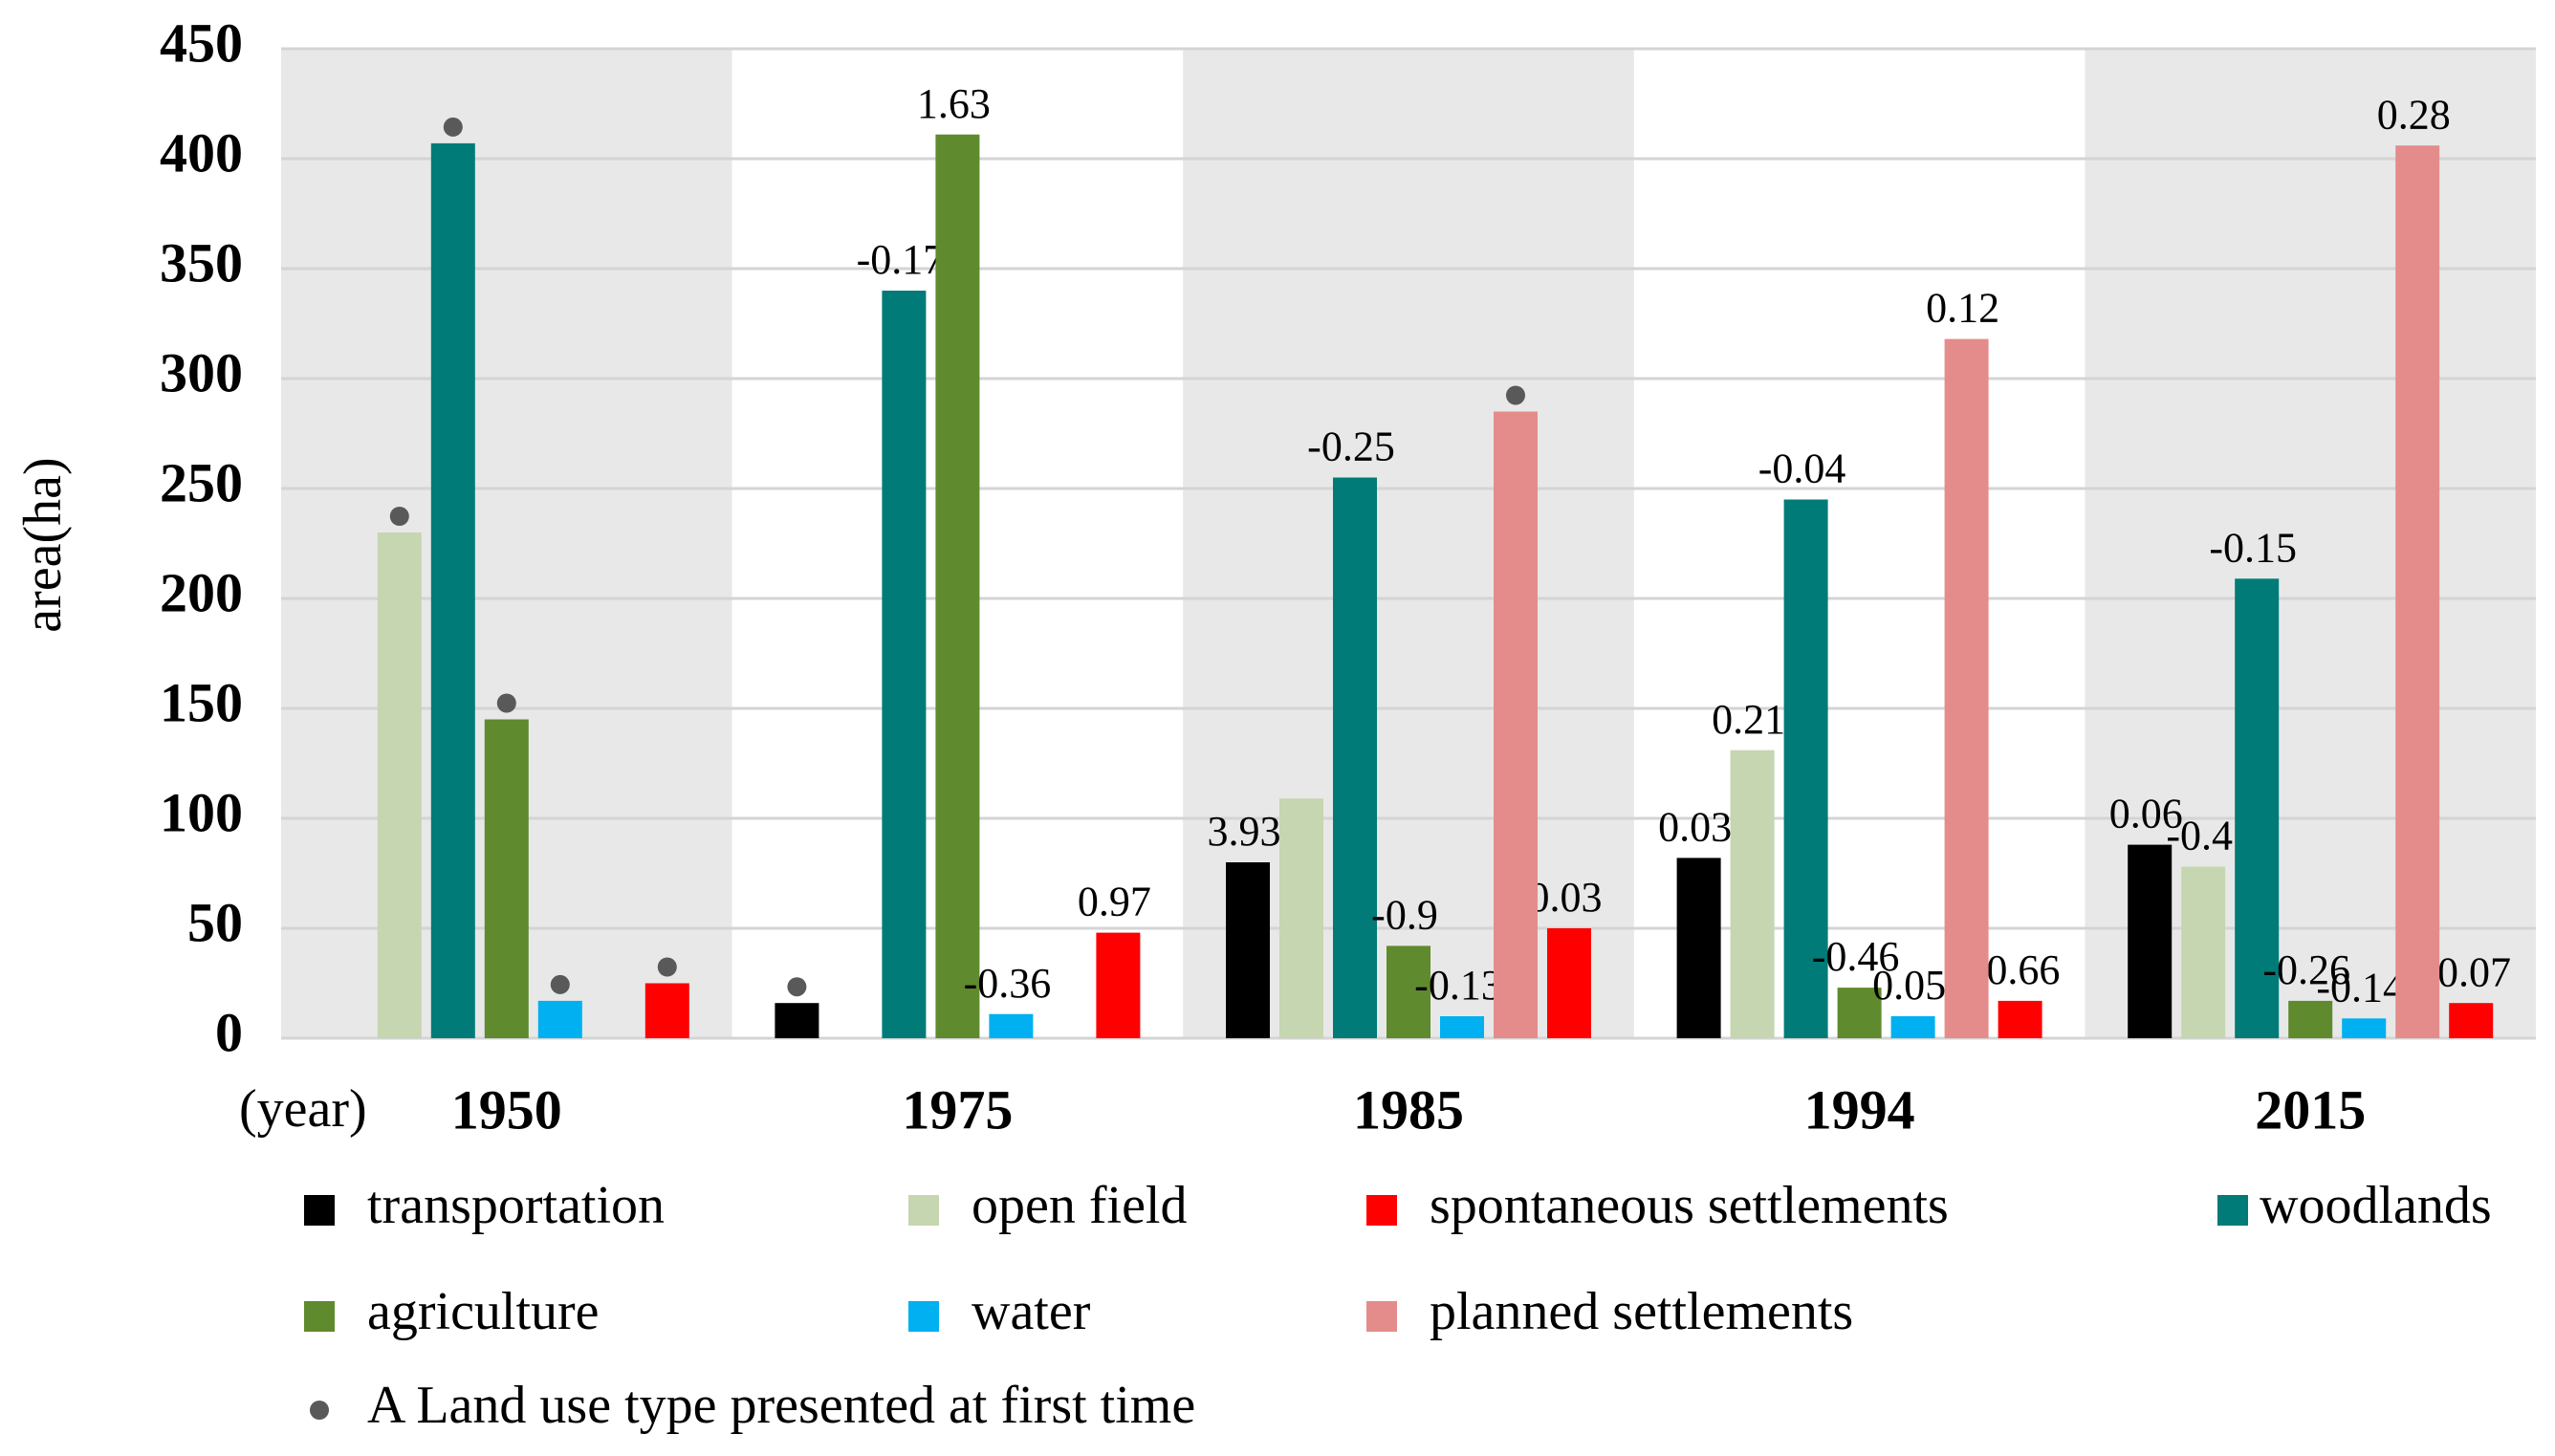  What do you see at coordinates (1963, 309) in the screenshot?
I see `change-label: 0.12` at bounding box center [1963, 309].